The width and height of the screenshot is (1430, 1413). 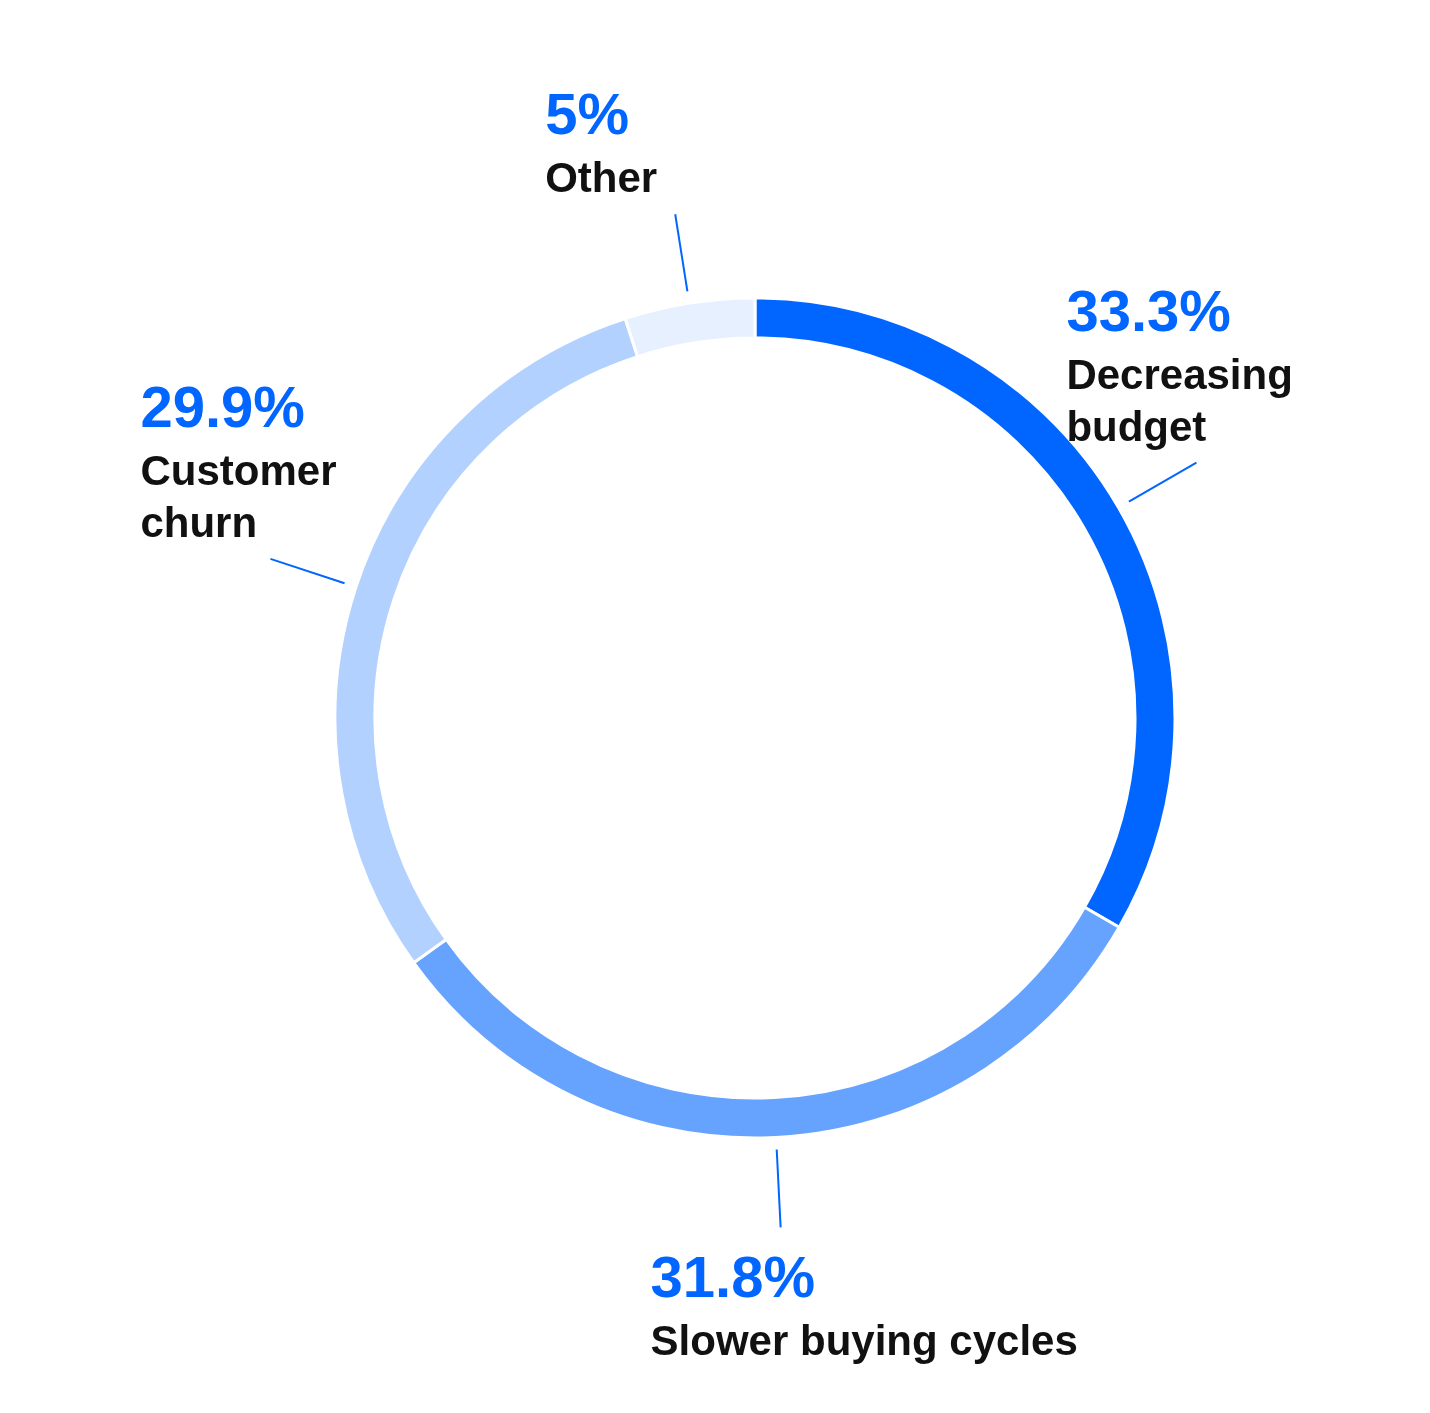 I want to click on data-label: 33.3%, so click(x=1148, y=310).